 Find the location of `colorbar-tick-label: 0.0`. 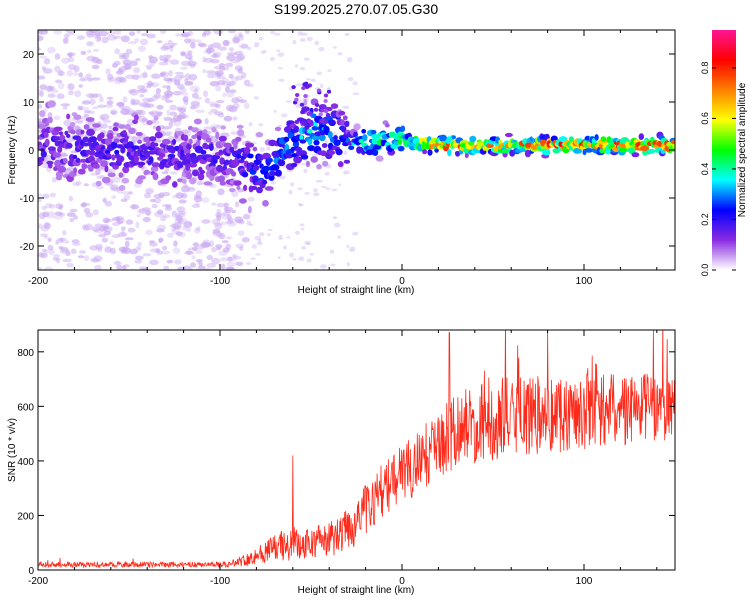

colorbar-tick-label: 0.0 is located at coordinates (705, 270).